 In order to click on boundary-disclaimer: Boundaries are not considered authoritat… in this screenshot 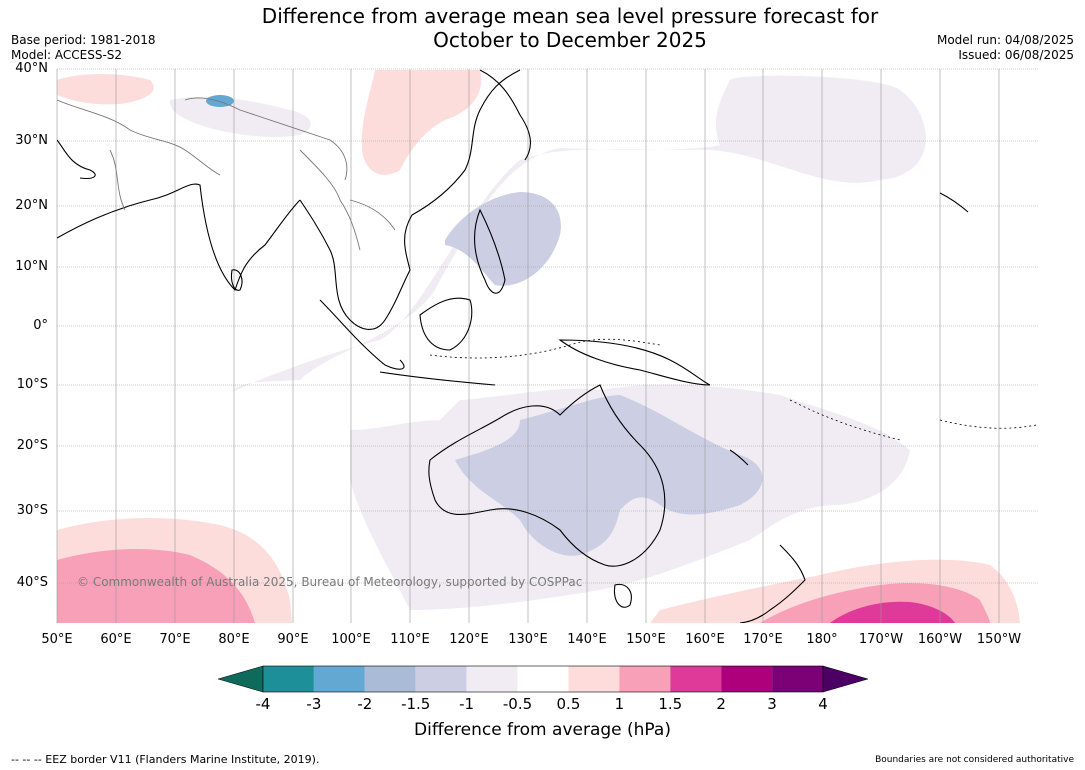, I will do `click(974, 760)`.